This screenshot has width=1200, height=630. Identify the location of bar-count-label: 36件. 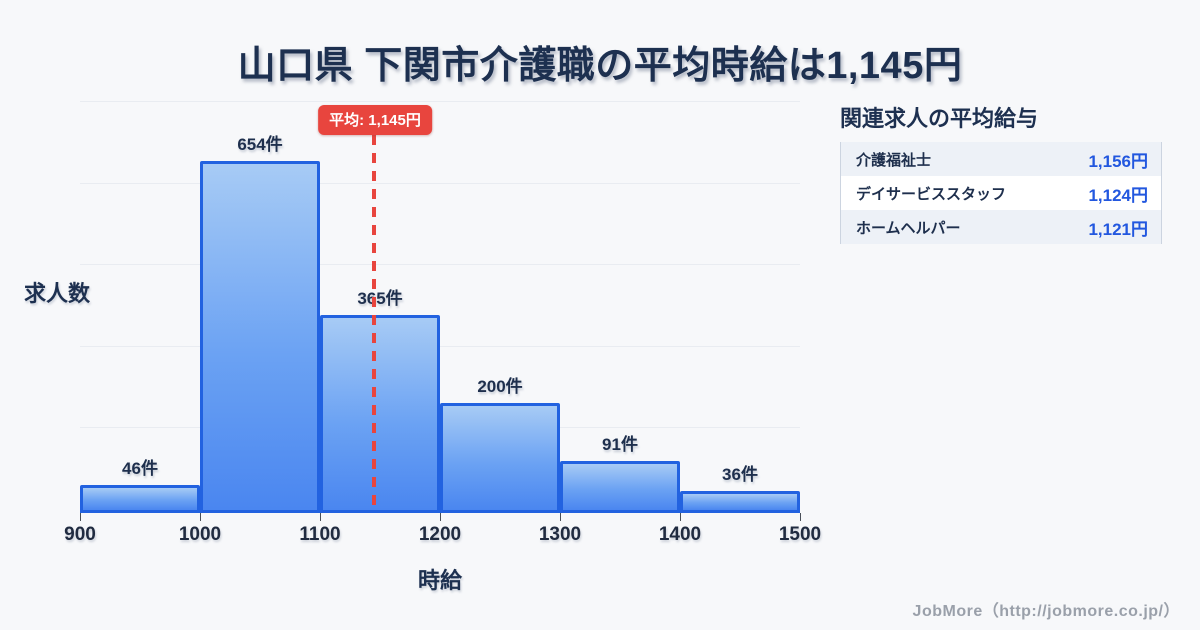
(740, 474).